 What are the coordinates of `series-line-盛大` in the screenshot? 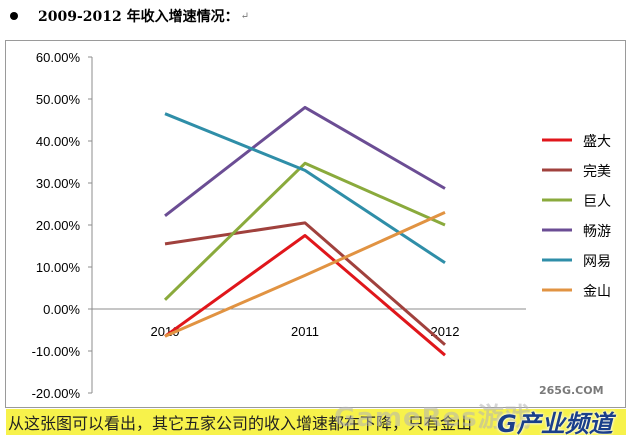 It's located at (305, 295).